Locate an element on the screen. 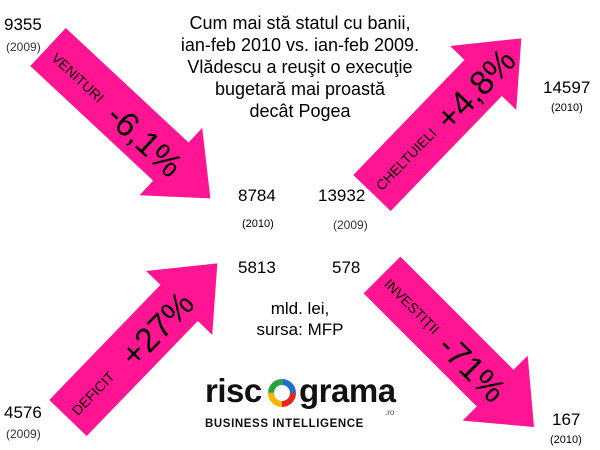  source-note: mld. lei, sursa: MFP is located at coordinates (300, 319).